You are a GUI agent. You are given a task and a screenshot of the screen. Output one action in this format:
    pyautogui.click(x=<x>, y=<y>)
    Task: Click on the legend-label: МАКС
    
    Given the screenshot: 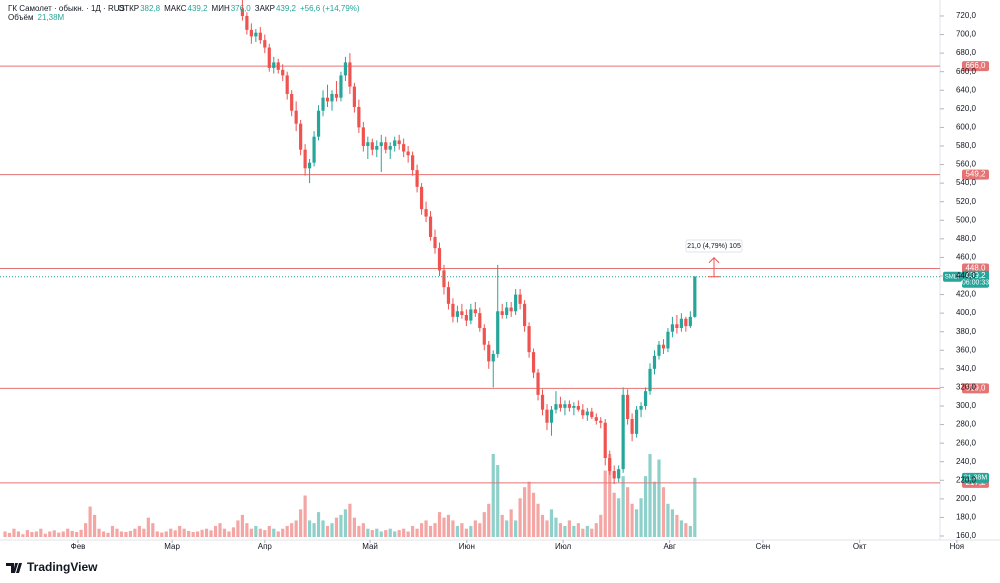 What is the action you would take?
    pyautogui.click(x=175, y=8)
    